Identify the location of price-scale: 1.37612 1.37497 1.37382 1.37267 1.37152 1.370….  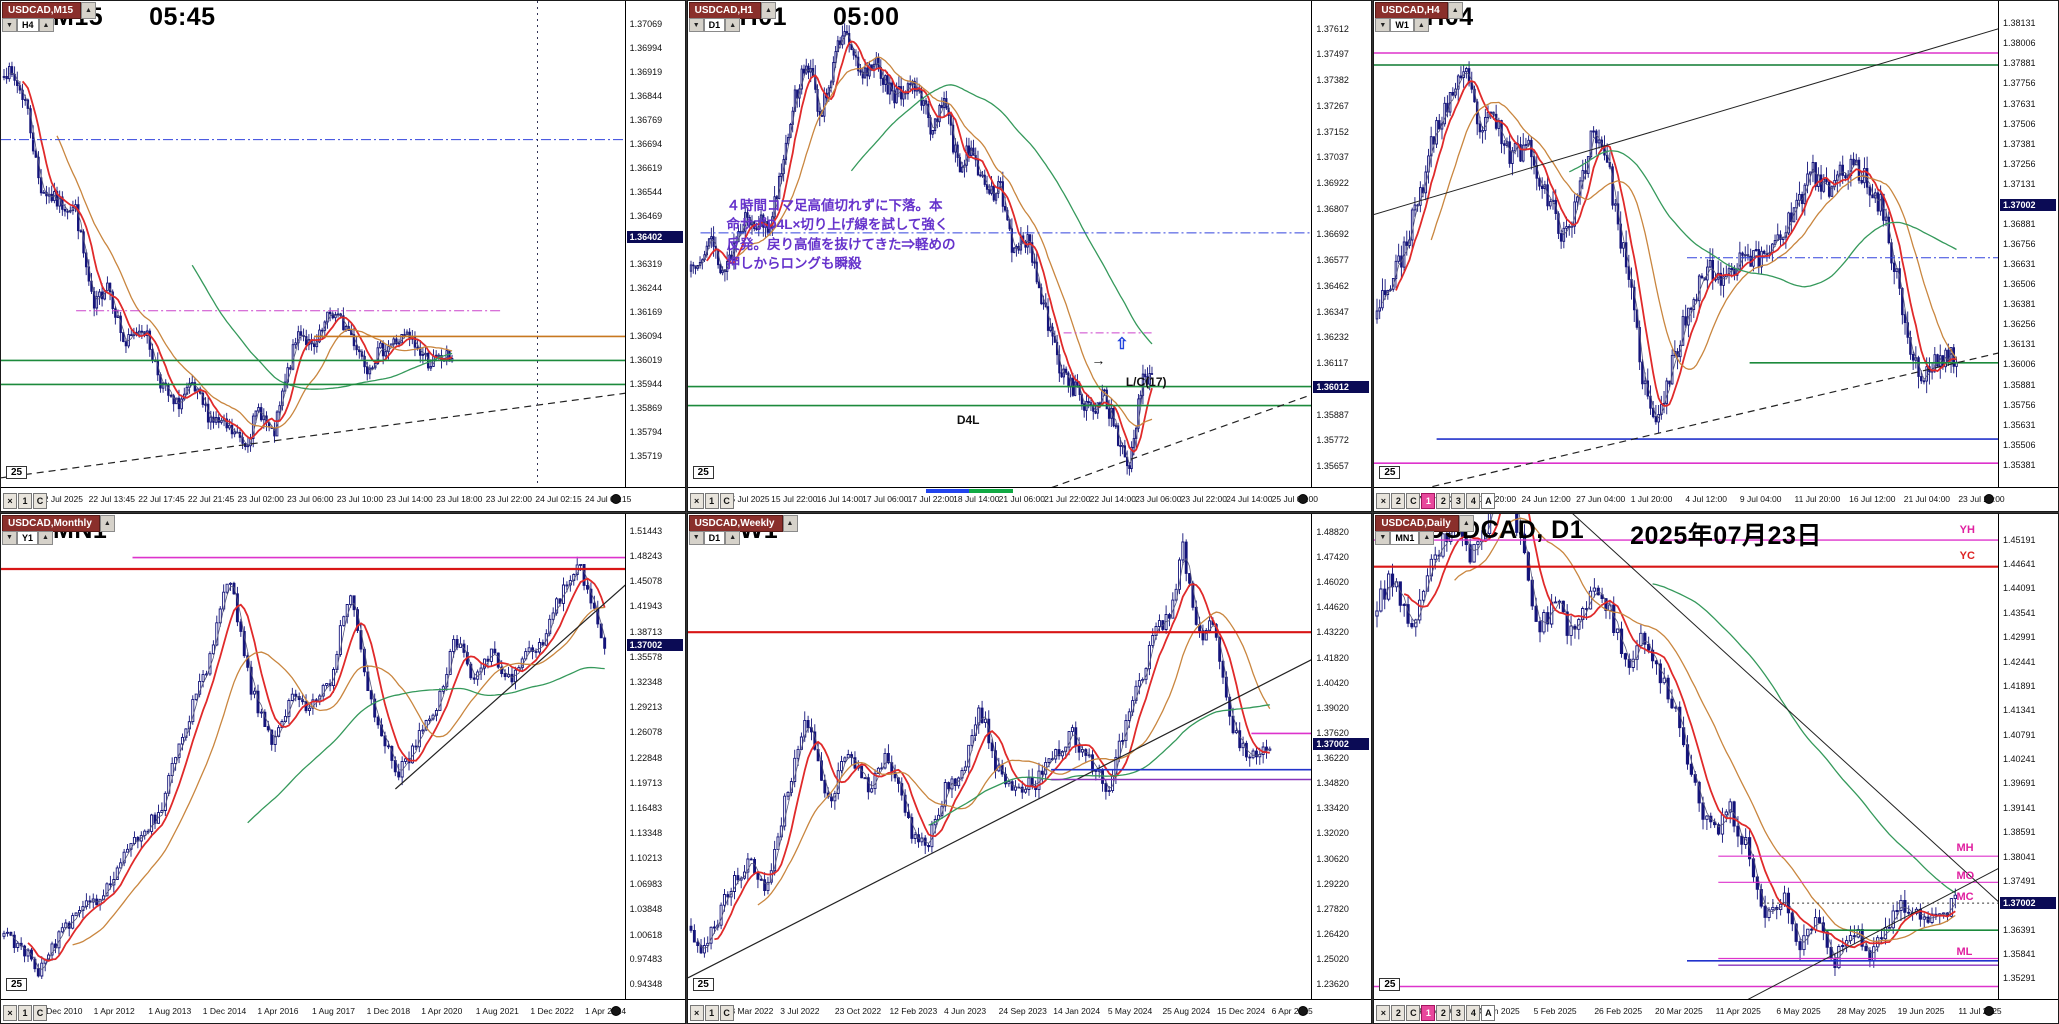
(1341, 244).